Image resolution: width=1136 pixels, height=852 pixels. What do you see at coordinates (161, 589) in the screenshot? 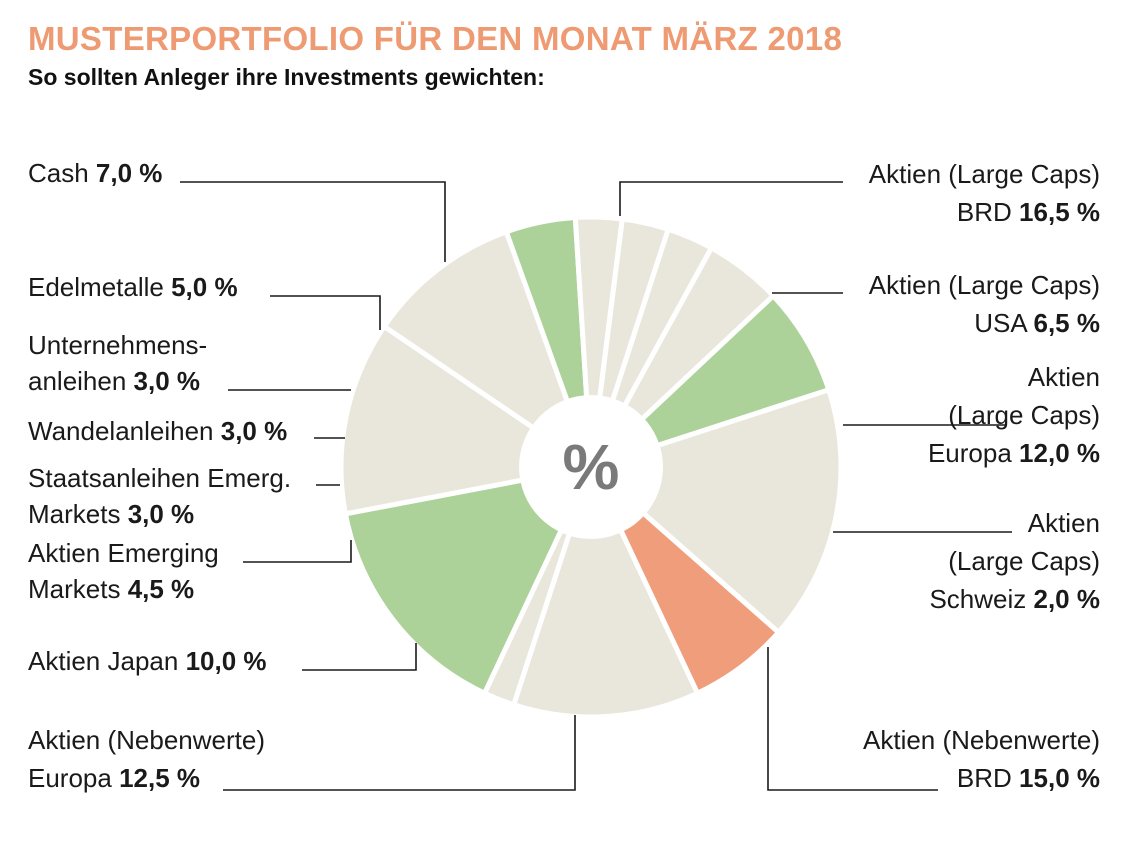
I see `slice-value: 4,5 %` at bounding box center [161, 589].